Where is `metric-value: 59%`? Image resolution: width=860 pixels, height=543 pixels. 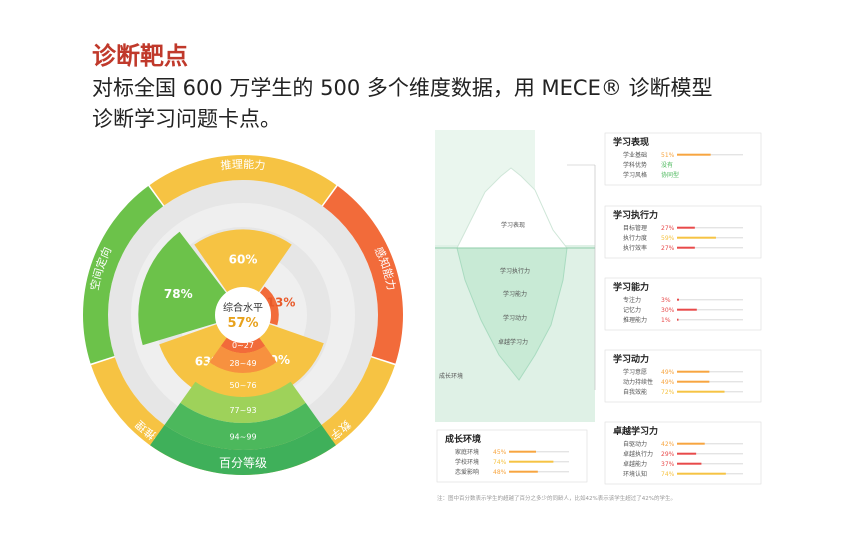 metric-value: 59% is located at coordinates (668, 238).